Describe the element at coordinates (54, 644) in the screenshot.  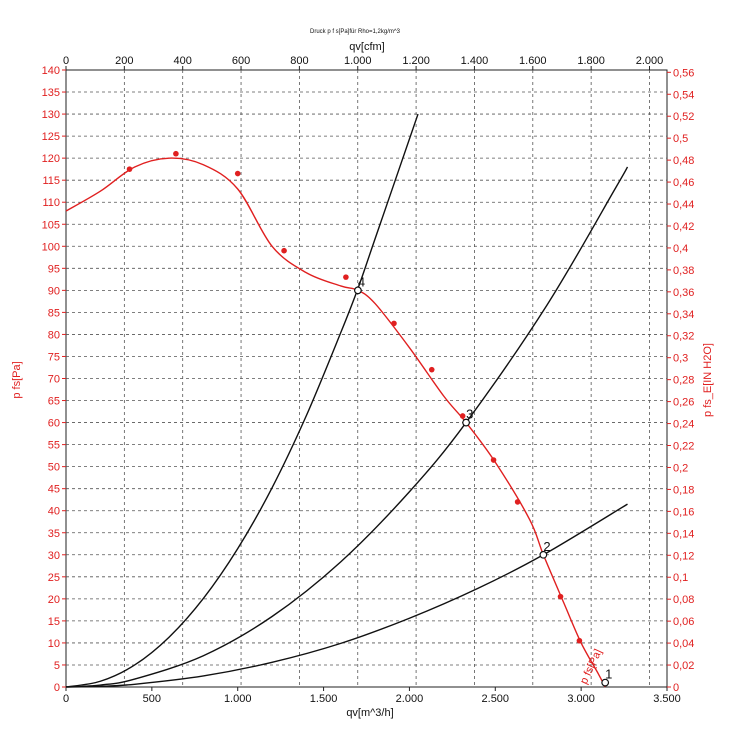
I see `y-left-tick-label: 10` at that location.